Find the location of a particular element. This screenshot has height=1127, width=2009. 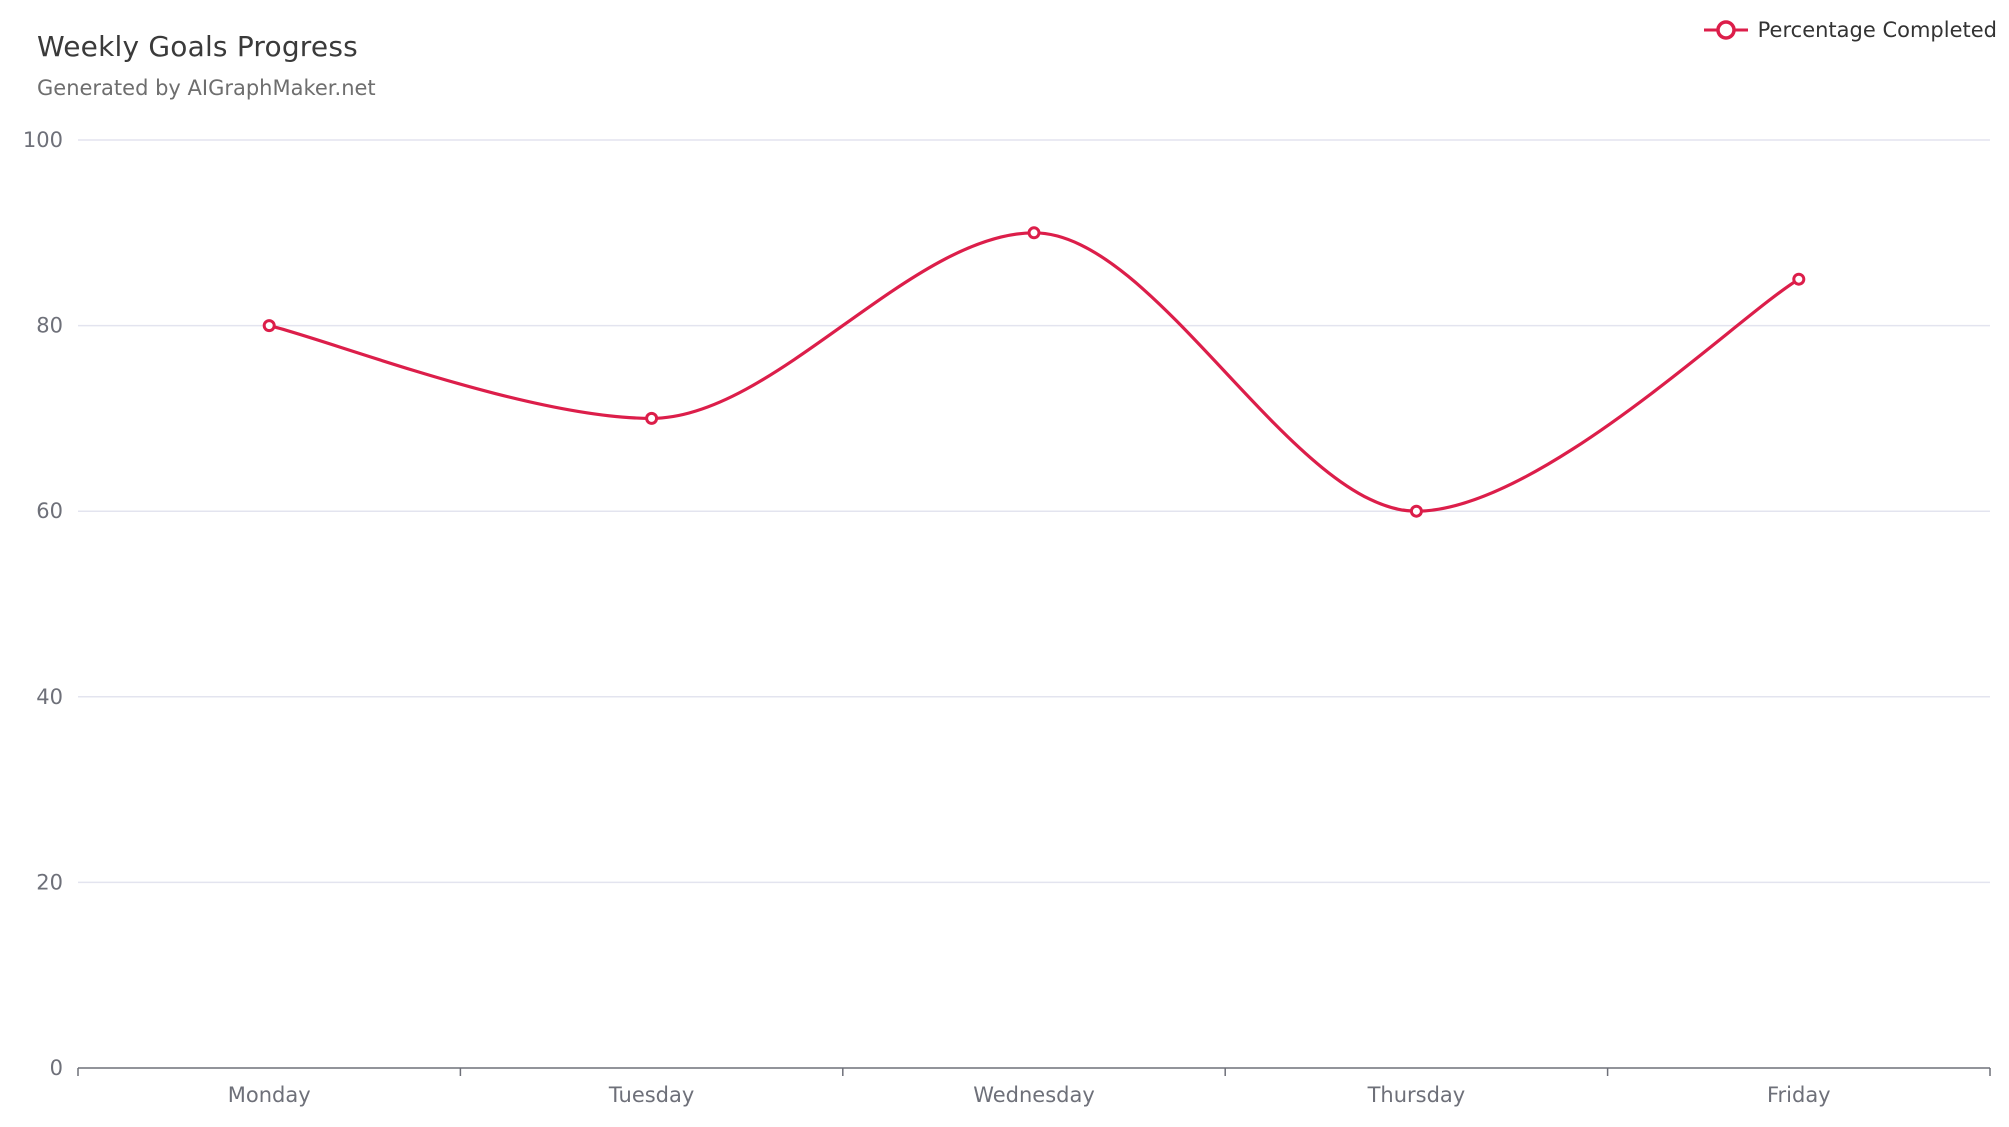

x-tick-label: Monday is located at coordinates (269, 1095).